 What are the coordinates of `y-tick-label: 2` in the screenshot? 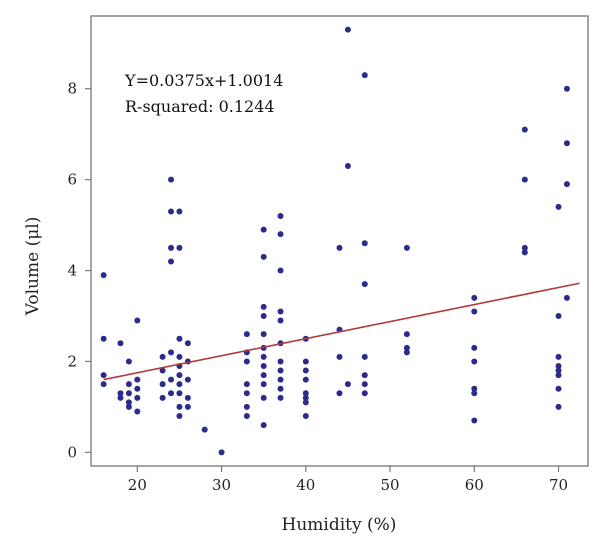 It's located at (72, 361).